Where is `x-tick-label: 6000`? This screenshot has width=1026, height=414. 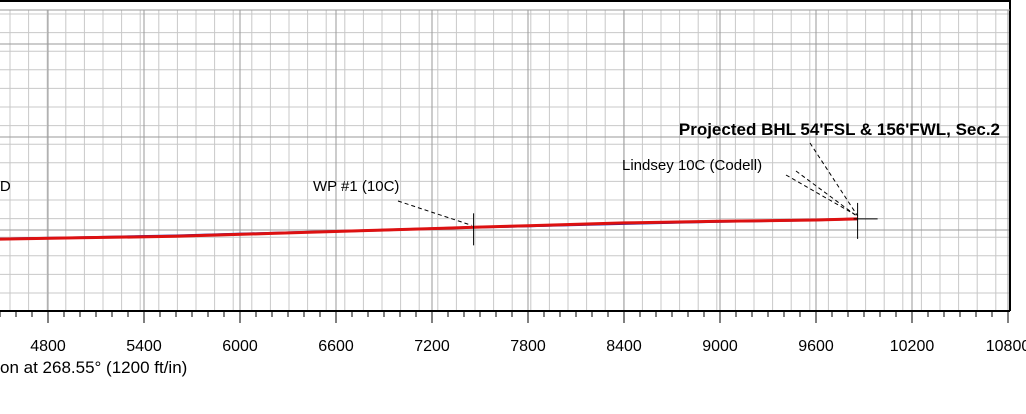
x-tick-label: 6000 is located at coordinates (240, 346).